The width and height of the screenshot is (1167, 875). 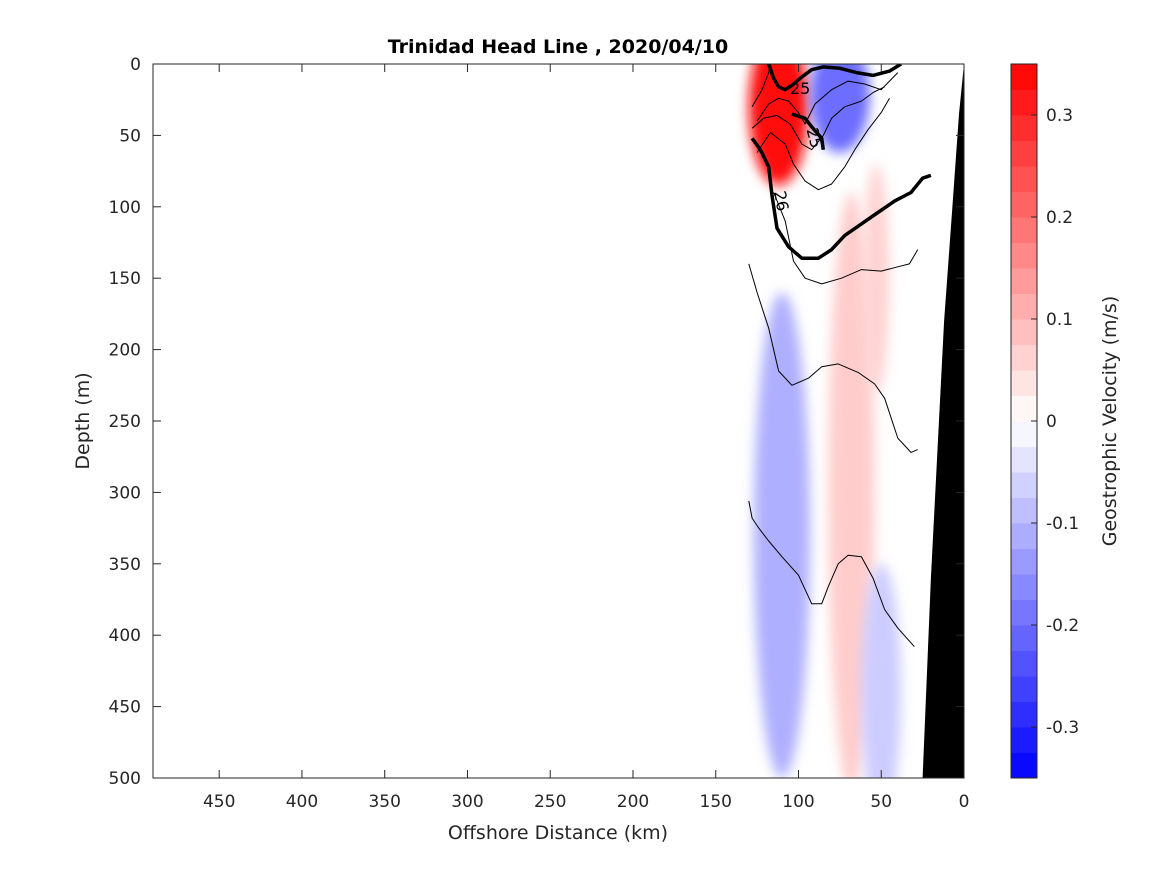 What do you see at coordinates (798, 802) in the screenshot?
I see `x-tick-label: 100` at bounding box center [798, 802].